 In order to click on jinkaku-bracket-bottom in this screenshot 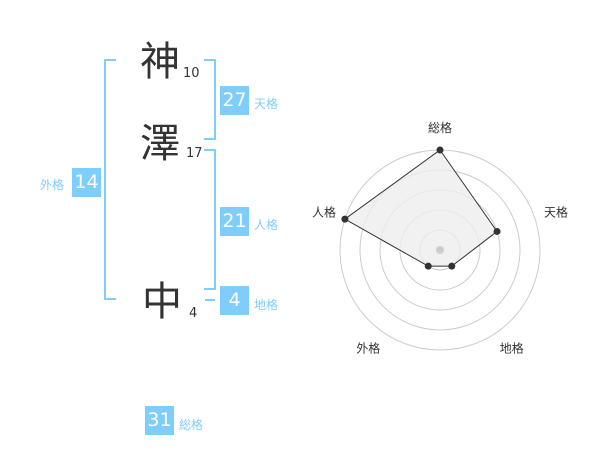, I will do `click(210, 289)`.